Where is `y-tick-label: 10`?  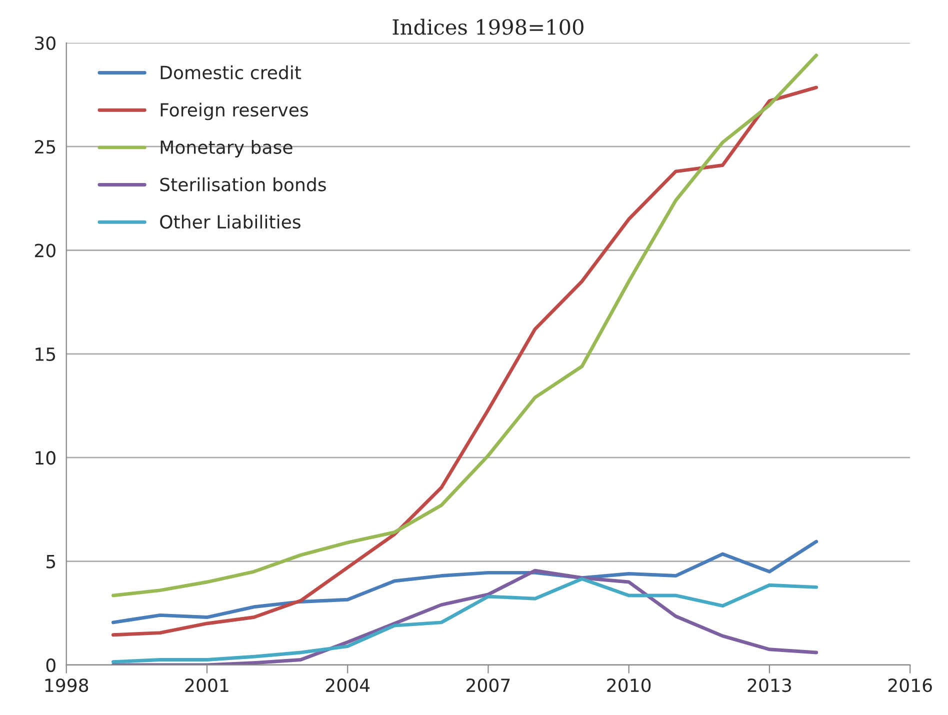
y-tick-label: 10 is located at coordinates (46, 458).